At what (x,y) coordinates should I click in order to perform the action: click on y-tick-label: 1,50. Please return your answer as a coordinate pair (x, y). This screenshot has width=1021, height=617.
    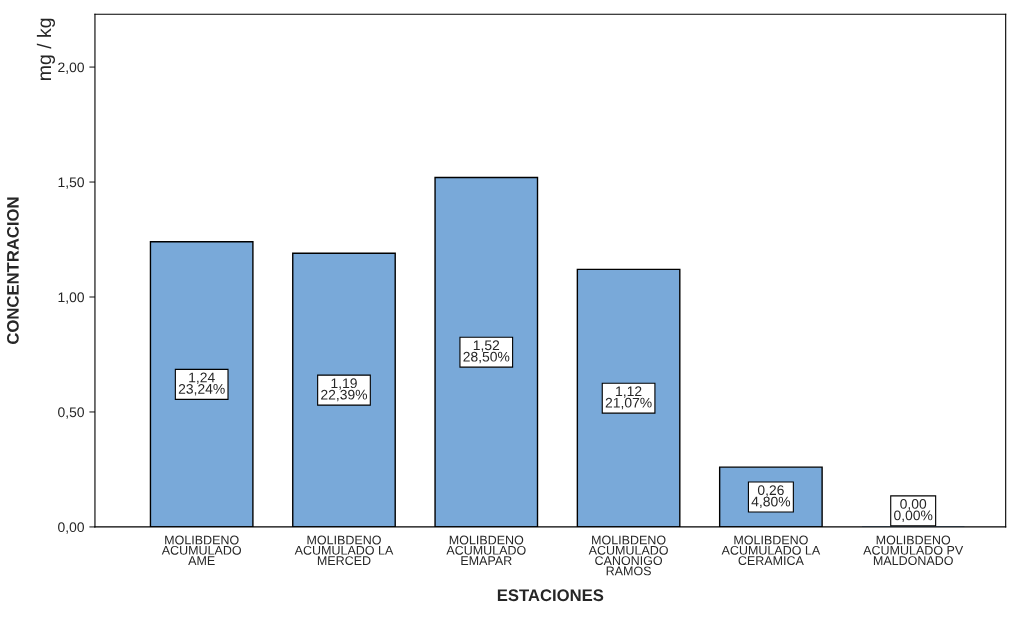
    Looking at the image, I should click on (71, 183).